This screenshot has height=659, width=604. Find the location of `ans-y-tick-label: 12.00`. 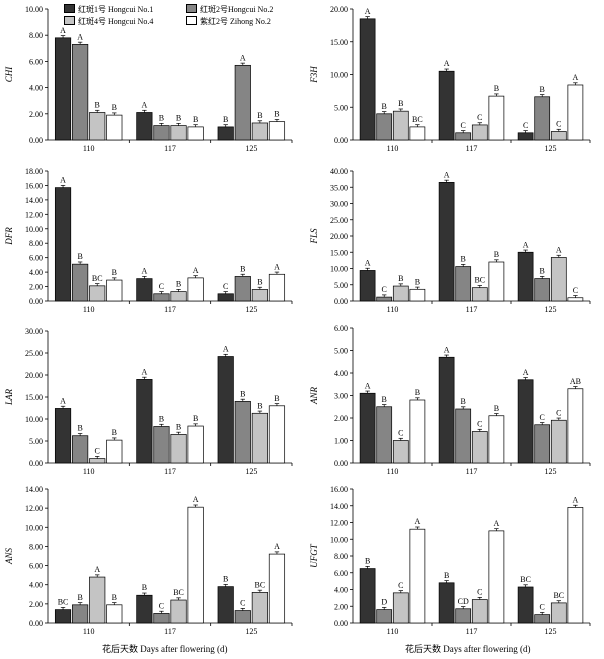

ans-y-tick-label: 12.00 is located at coordinates (34, 508).